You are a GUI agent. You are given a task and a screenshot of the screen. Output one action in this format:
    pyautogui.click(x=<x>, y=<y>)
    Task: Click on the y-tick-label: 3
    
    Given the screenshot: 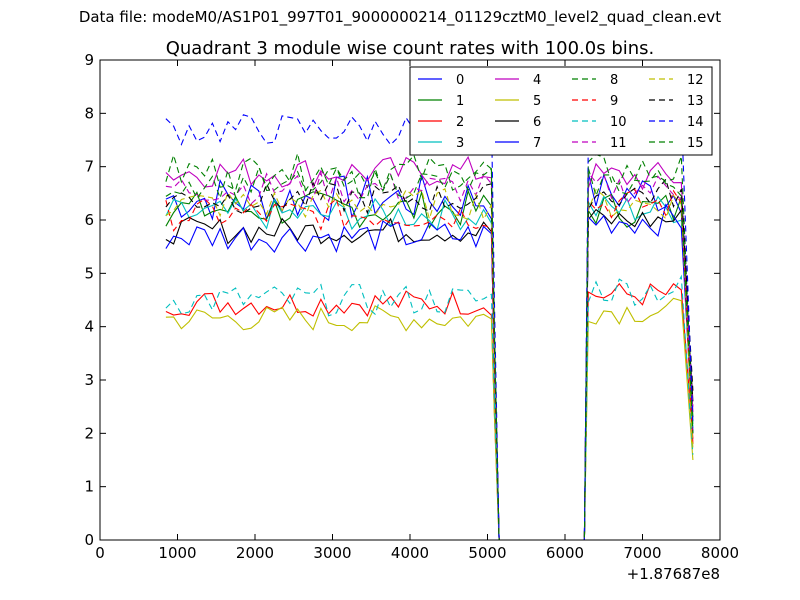 What is the action you would take?
    pyautogui.click(x=89, y=380)
    